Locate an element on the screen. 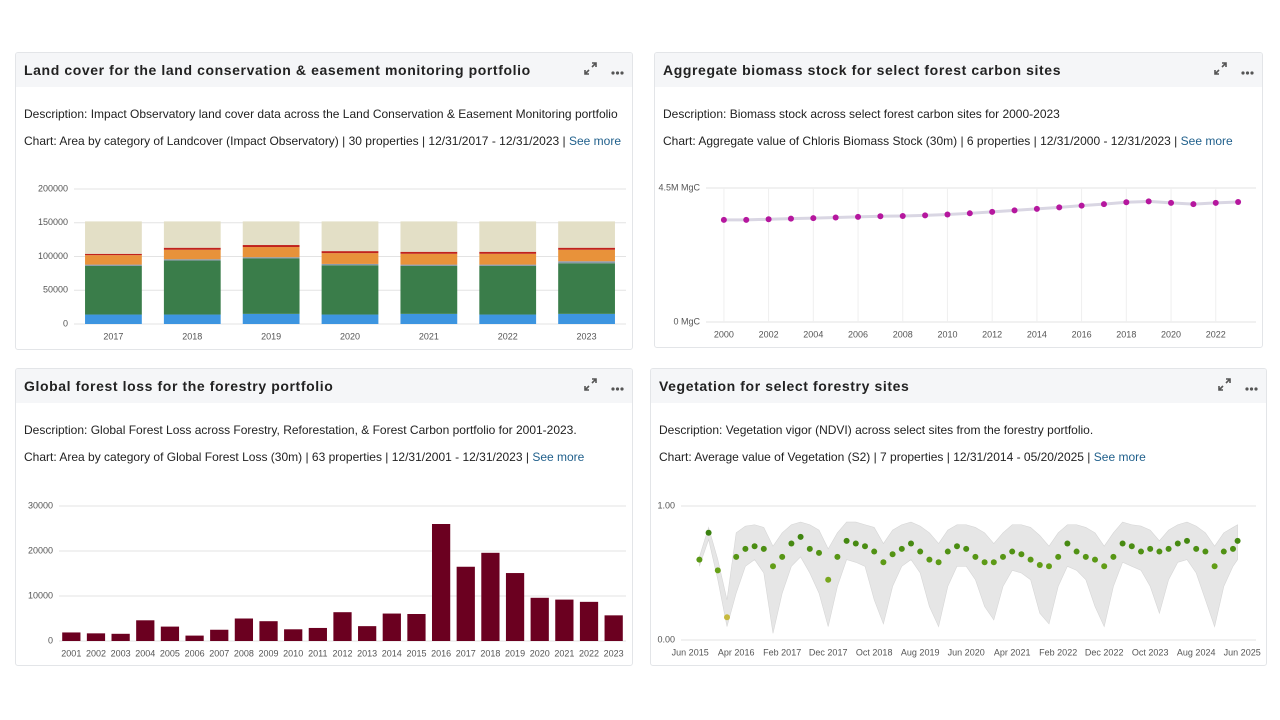  y-tick-label: 30000 is located at coordinates (40, 505).